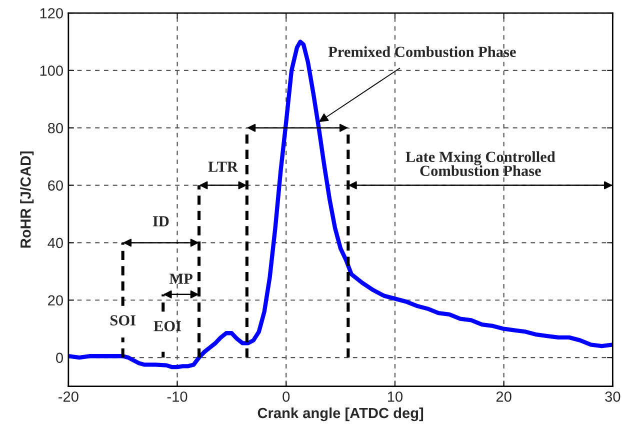  Describe the element at coordinates (422, 52) in the screenshot. I see `annotation: Premixed Combustion Phase` at that location.